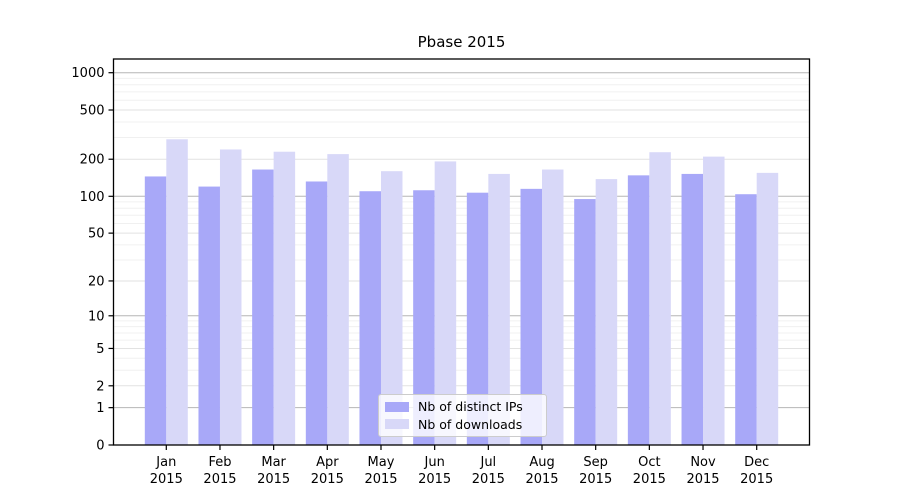 The height and width of the screenshot is (500, 900). Describe the element at coordinates (714, 300) in the screenshot. I see `bar-downloads-nov` at that location.